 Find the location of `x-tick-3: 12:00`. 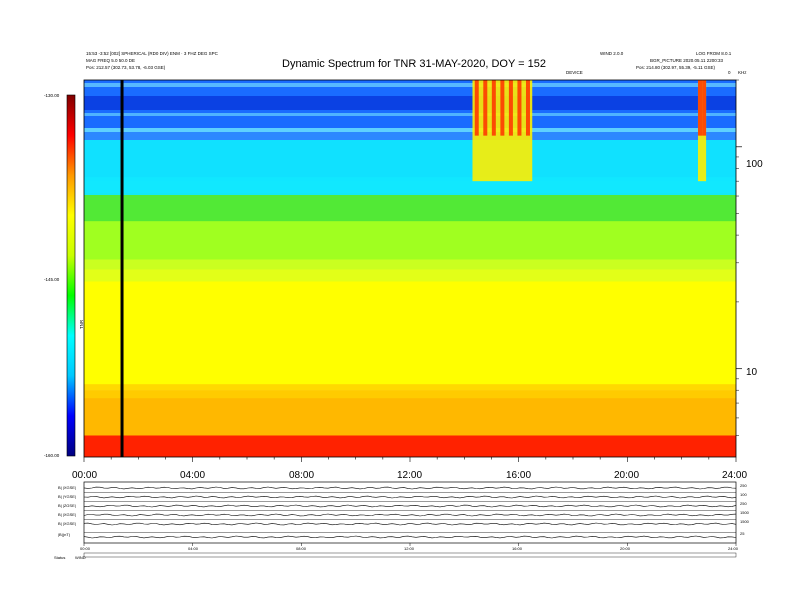

x-tick-3: 12:00 is located at coordinates (410, 475).